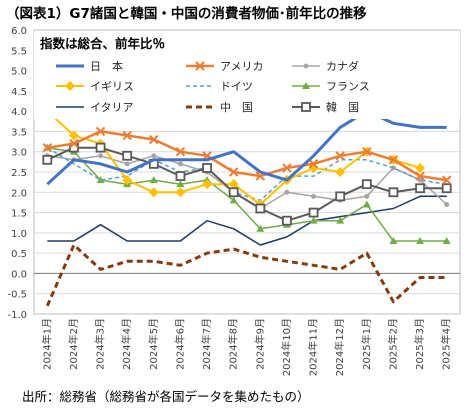 The image size is (472, 414). What do you see at coordinates (342, 107) in the screenshot?
I see `legend-label: 韓 国` at bounding box center [342, 107].